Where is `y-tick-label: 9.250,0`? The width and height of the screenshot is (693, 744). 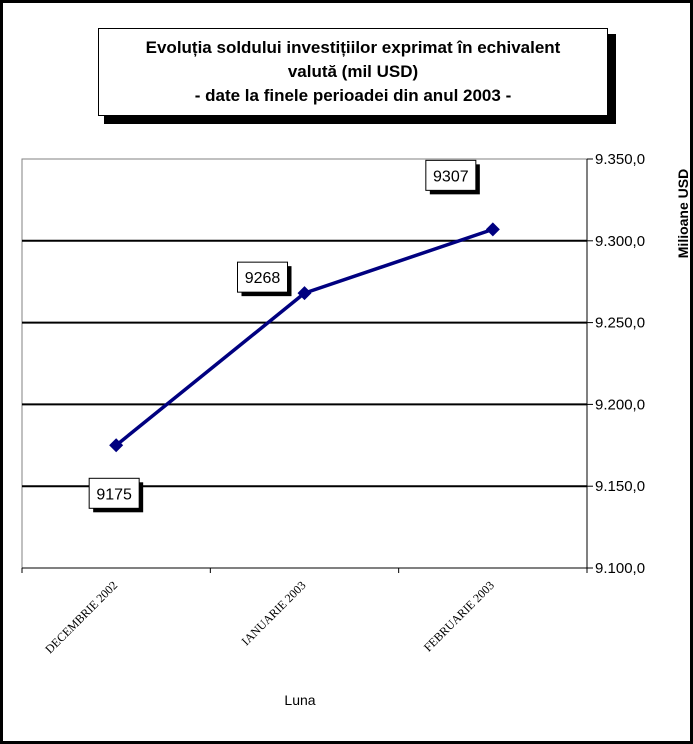 y-tick-label: 9.250,0 is located at coordinates (620, 323).